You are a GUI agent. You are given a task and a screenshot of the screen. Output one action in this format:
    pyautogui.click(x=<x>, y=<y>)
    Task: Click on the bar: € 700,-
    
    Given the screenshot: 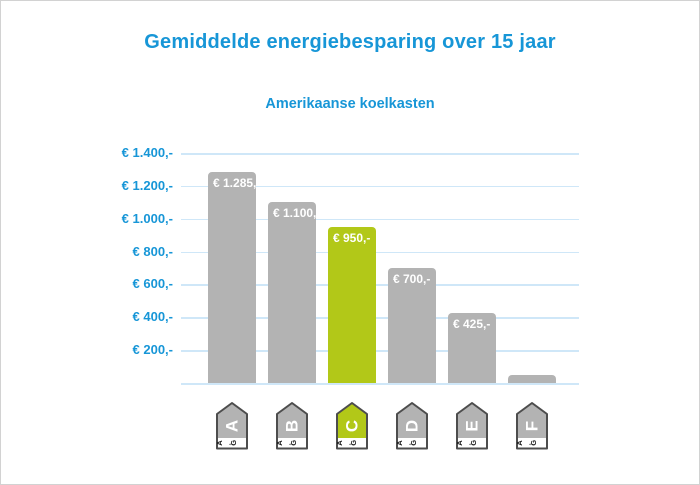 What is the action you would take?
    pyautogui.click(x=412, y=325)
    